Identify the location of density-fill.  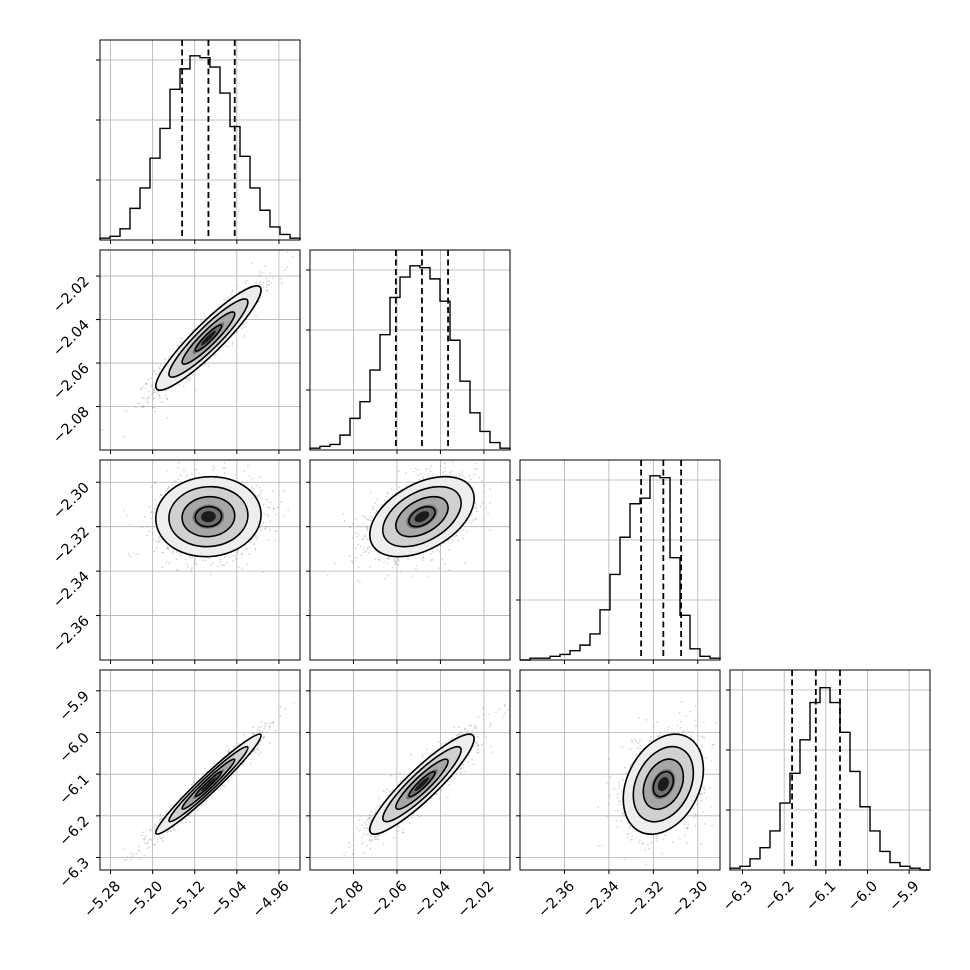
(208, 338).